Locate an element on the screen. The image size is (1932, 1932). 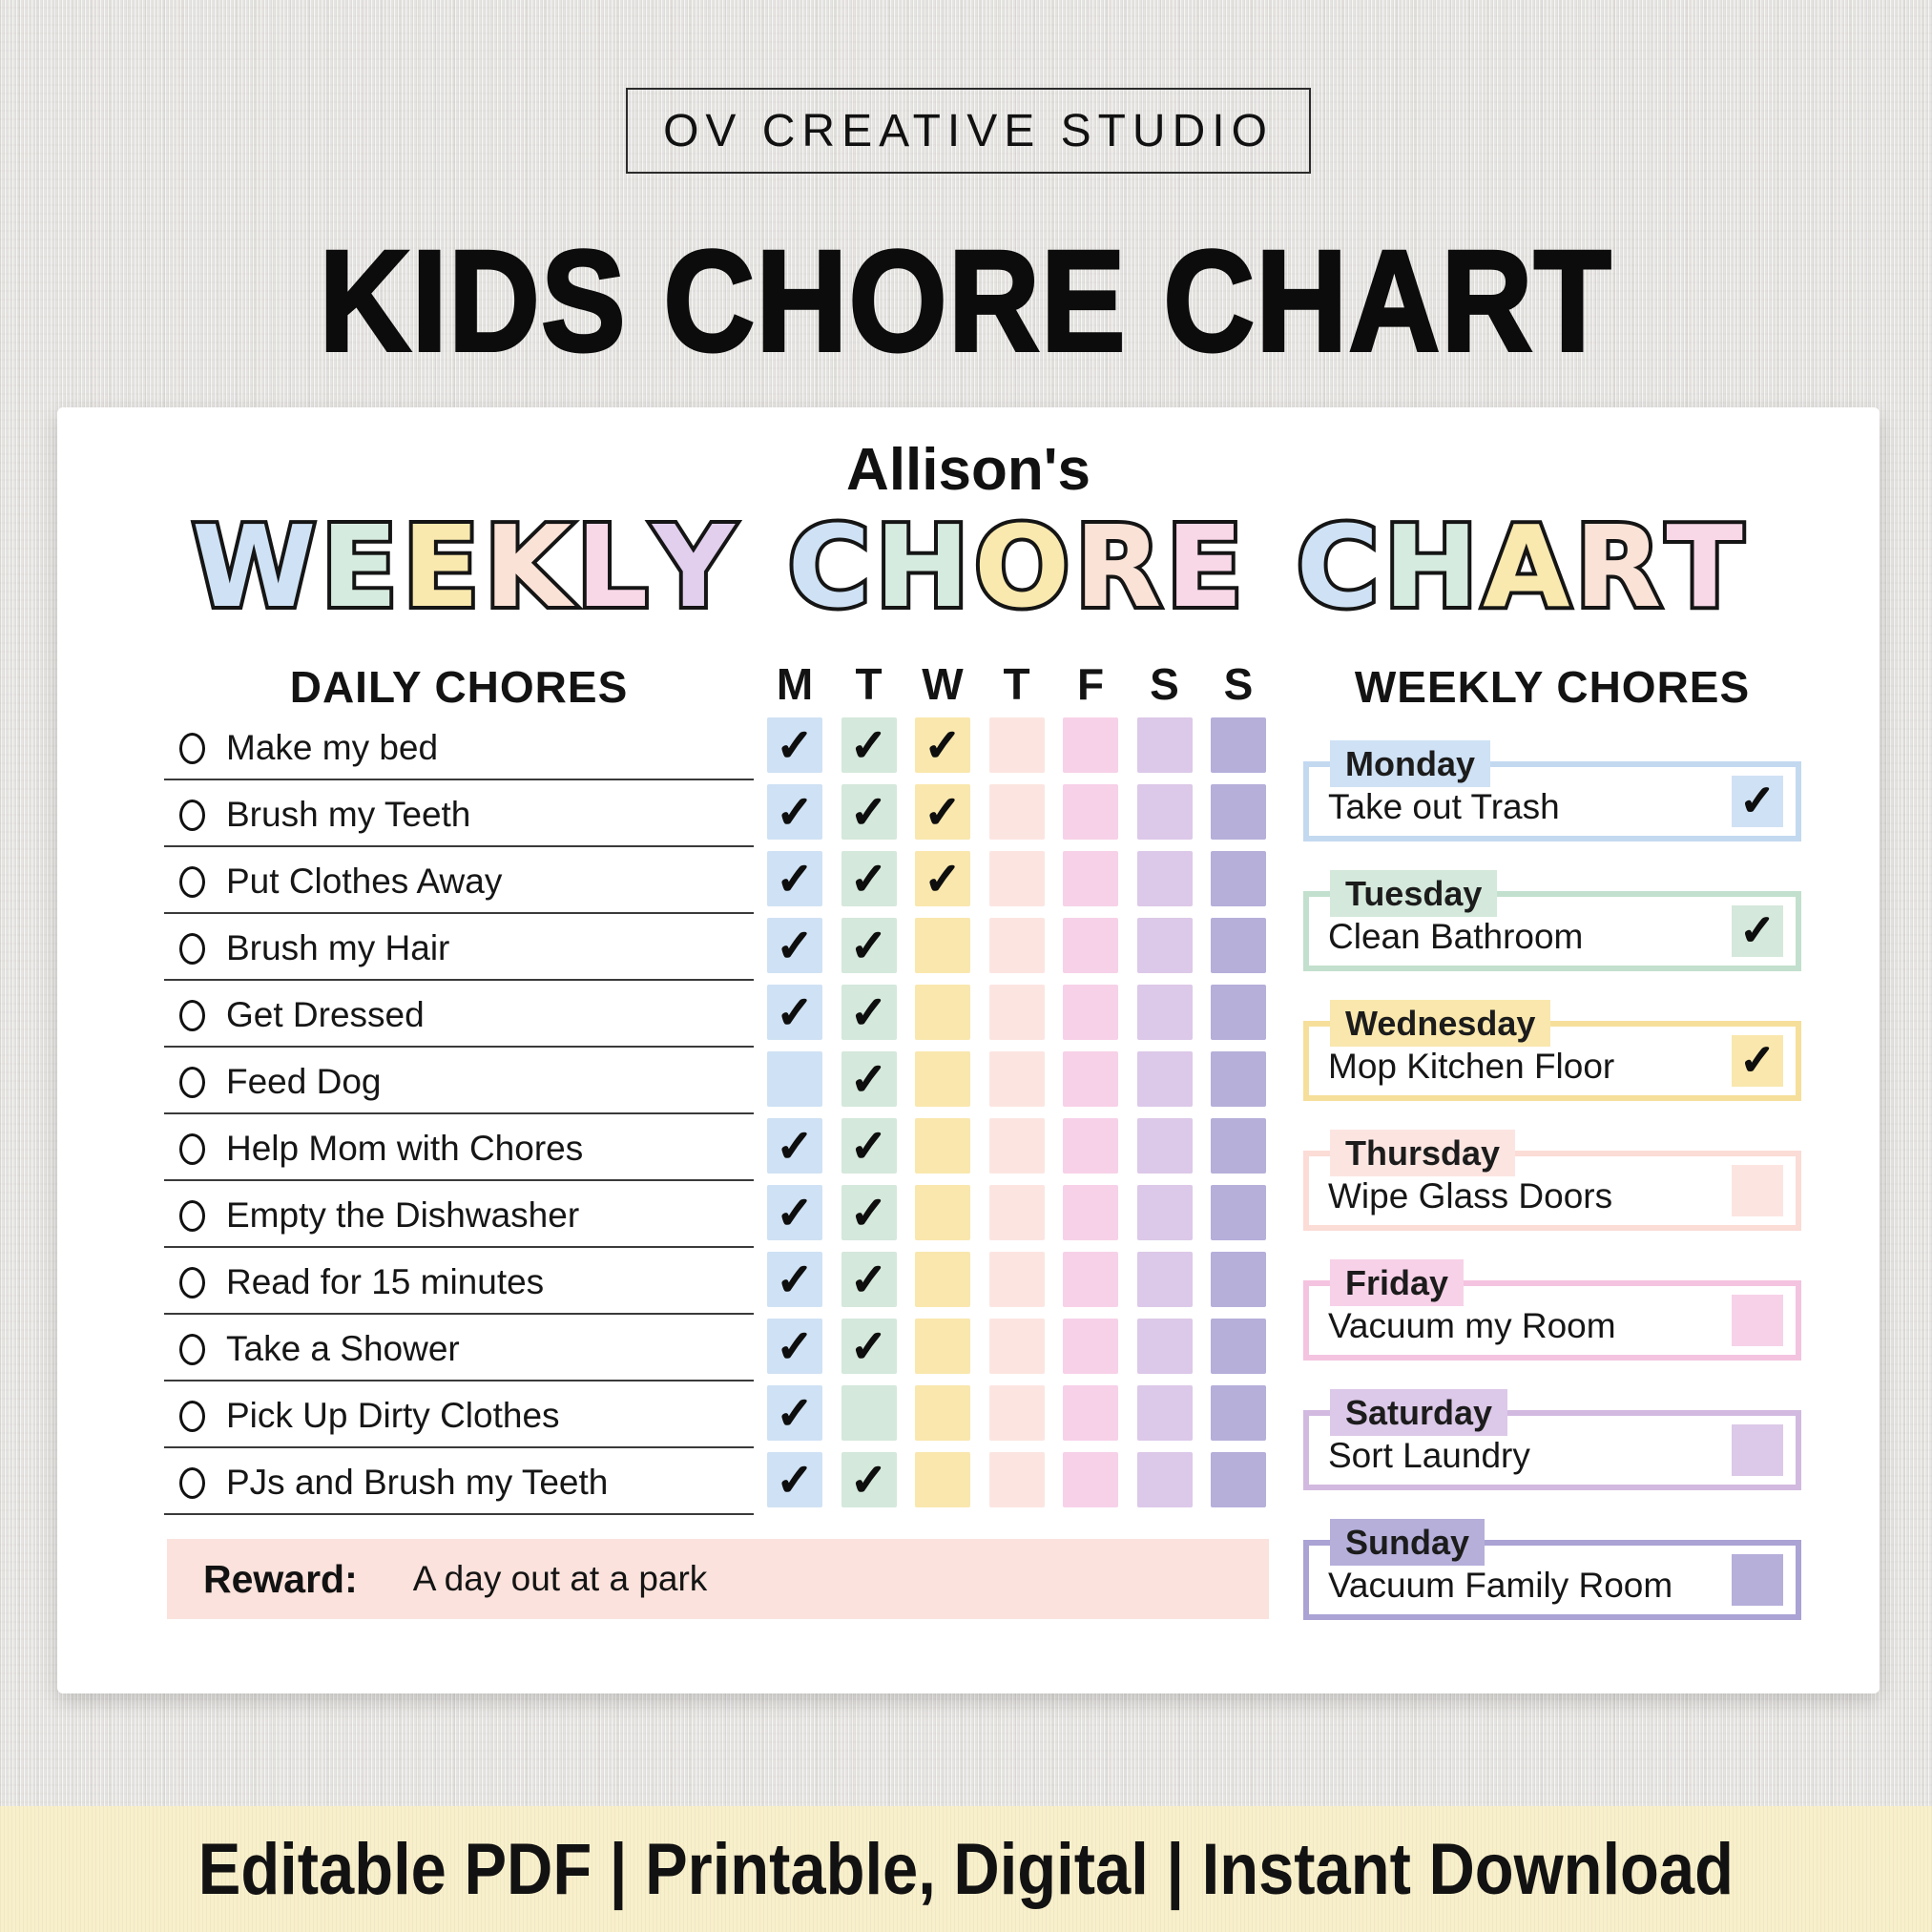
day-column-header: F is located at coordinates (1090, 684).